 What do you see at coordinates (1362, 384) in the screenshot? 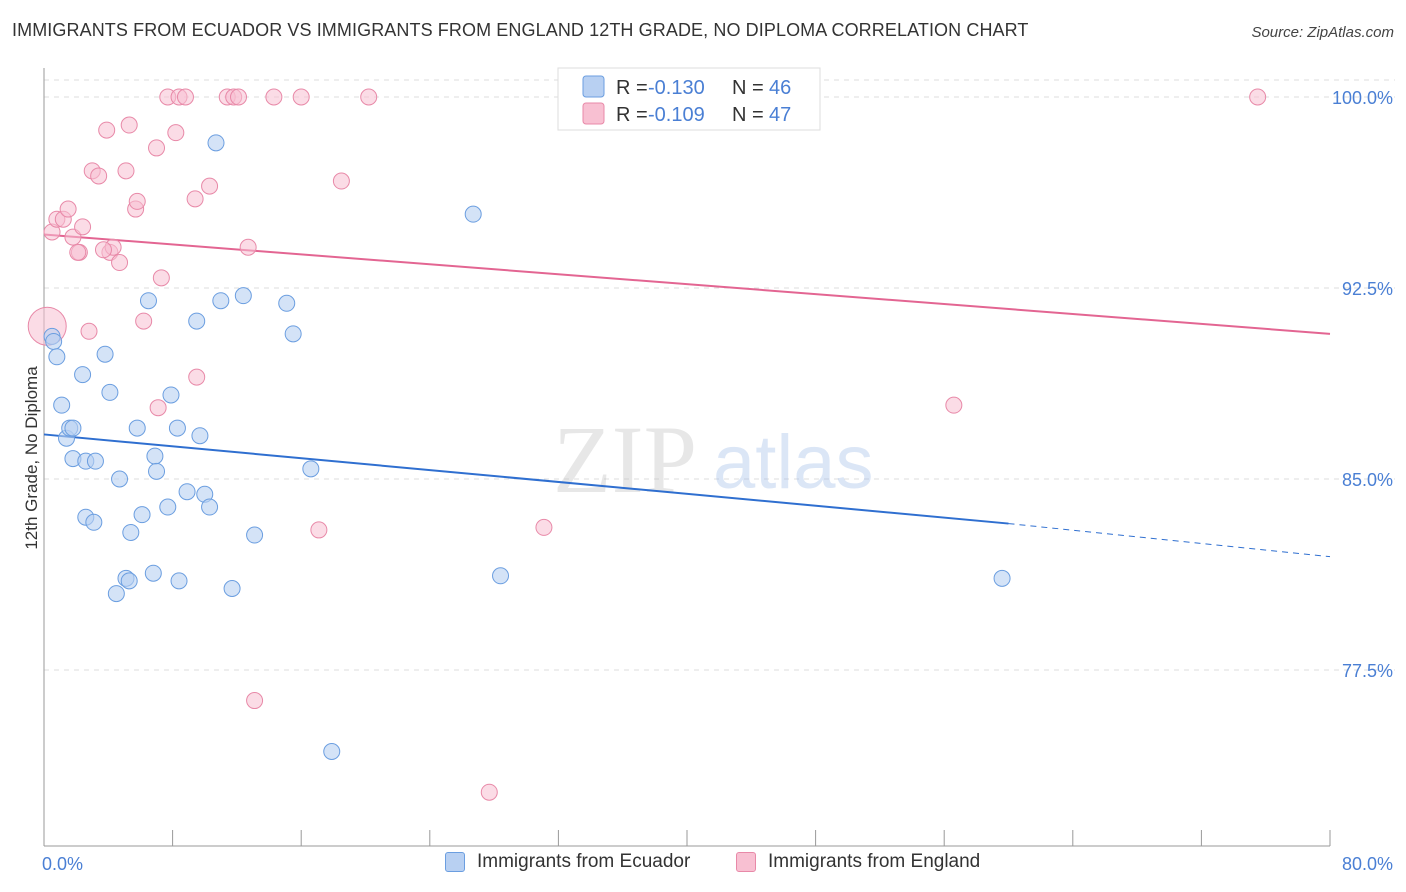
I see `y-tick-labels: 100.0% 92.5% 85.0% 77.5%` at bounding box center [1362, 384].